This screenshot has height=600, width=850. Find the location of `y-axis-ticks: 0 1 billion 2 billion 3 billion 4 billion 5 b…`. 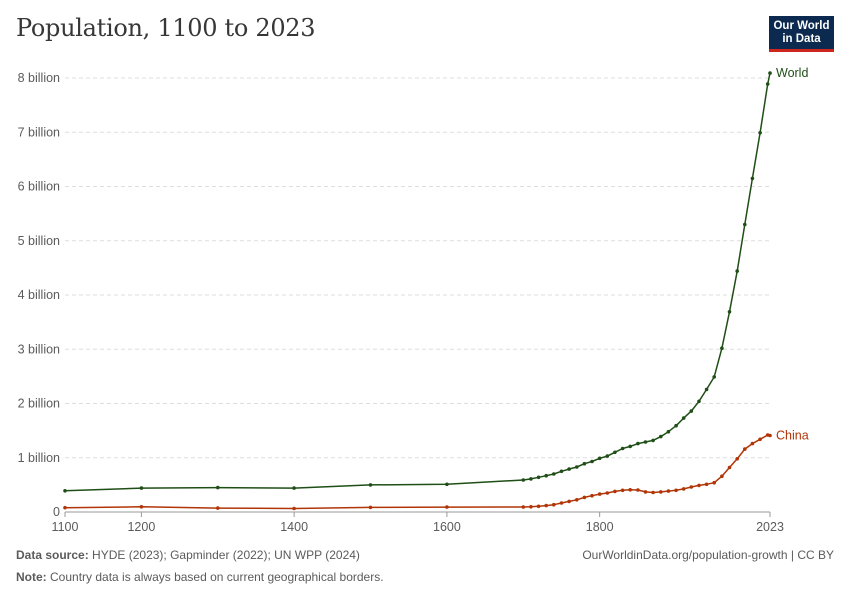

y-axis-ticks: 0 1 billion 2 billion 3 billion 4 billion 5 b… is located at coordinates (39, 295).